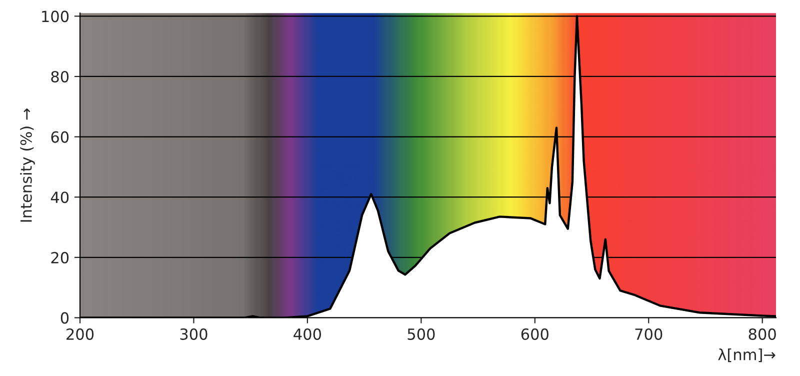 The image size is (800, 376). I want to click on y-tick-label: 80, so click(60, 76).